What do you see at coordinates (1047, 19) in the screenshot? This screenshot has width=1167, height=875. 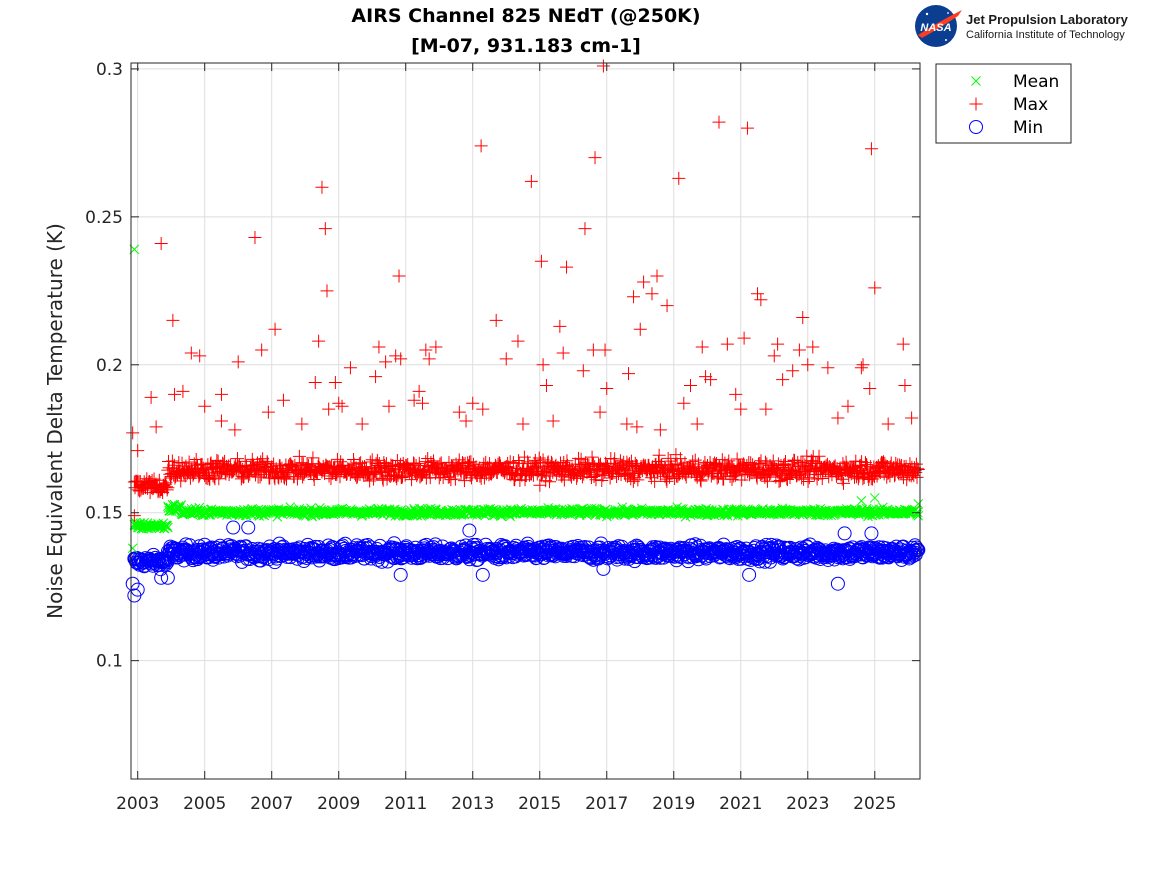 I see `jpl-name: Jet Propulsion Laboratory` at bounding box center [1047, 19].